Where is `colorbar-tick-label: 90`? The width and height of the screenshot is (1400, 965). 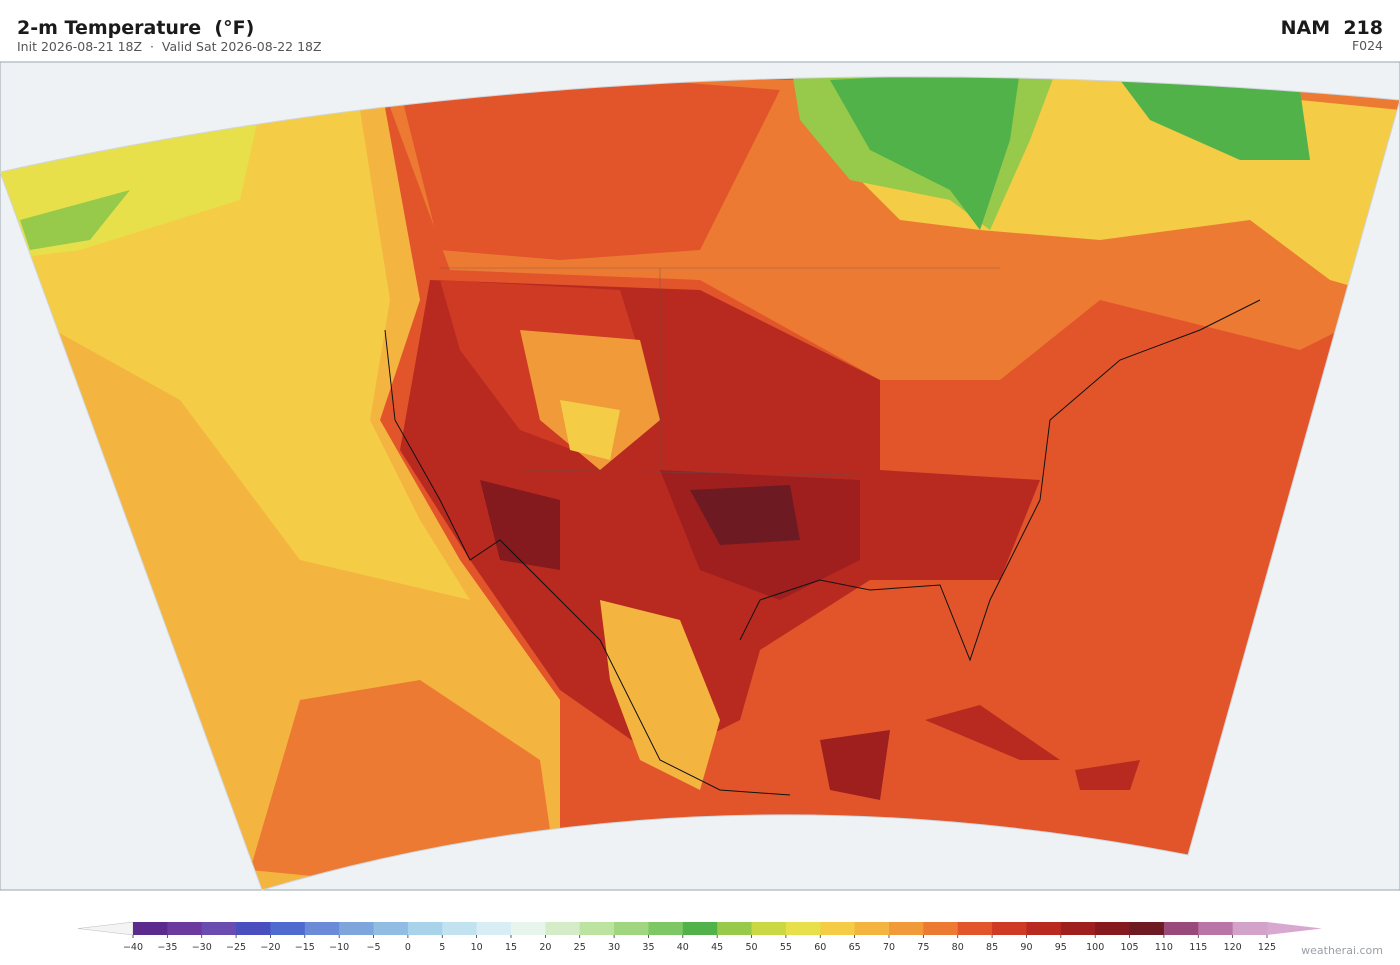
colorbar-tick-label: 90 is located at coordinates (1026, 947).